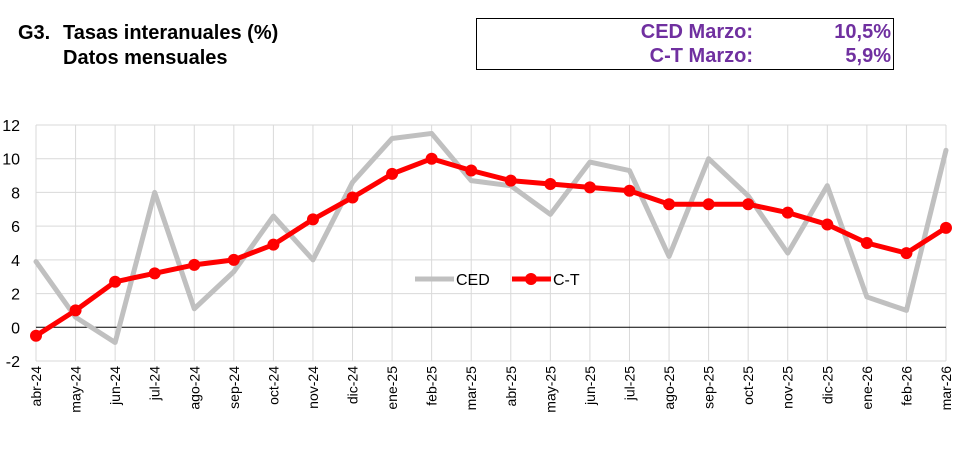 This screenshot has height=463, width=967. I want to click on x-tick-label: feb-25, so click(432, 386).